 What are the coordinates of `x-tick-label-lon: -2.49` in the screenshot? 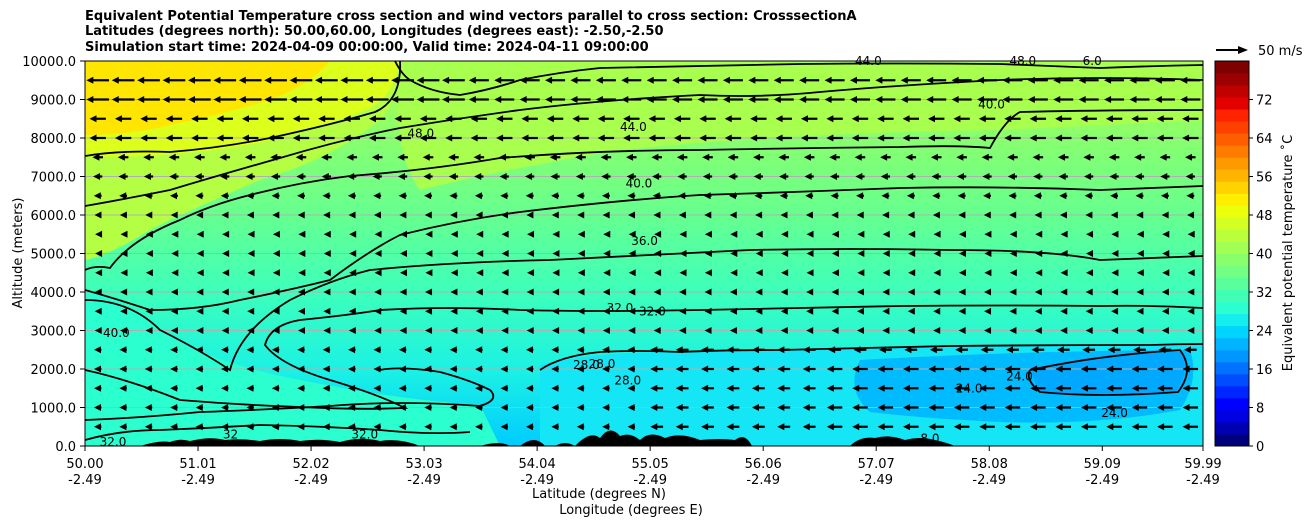 It's located at (311, 480).